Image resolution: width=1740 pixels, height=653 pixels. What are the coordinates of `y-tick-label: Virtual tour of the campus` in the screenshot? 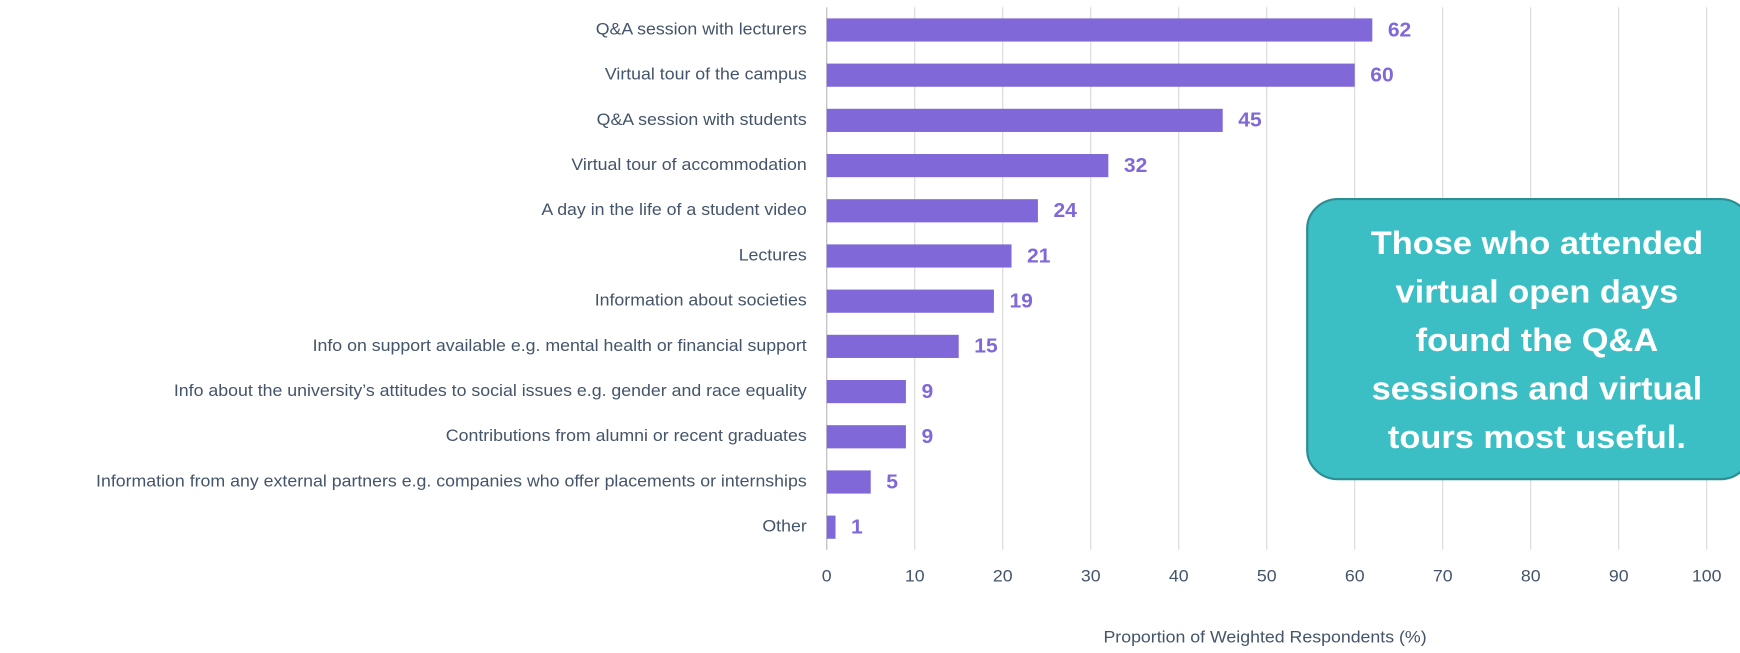 It's located at (706, 73).